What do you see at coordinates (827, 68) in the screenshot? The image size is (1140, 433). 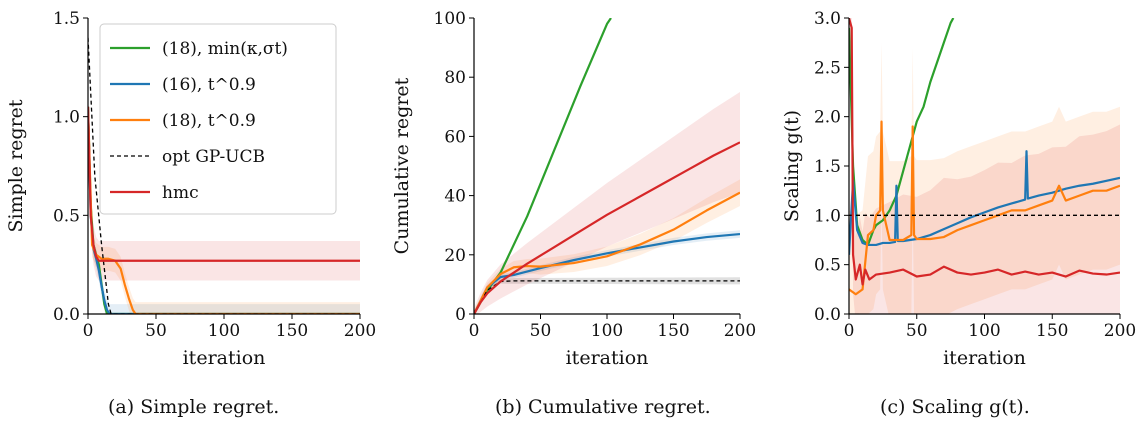 I see `y-tick-label: 2.5` at bounding box center [827, 68].